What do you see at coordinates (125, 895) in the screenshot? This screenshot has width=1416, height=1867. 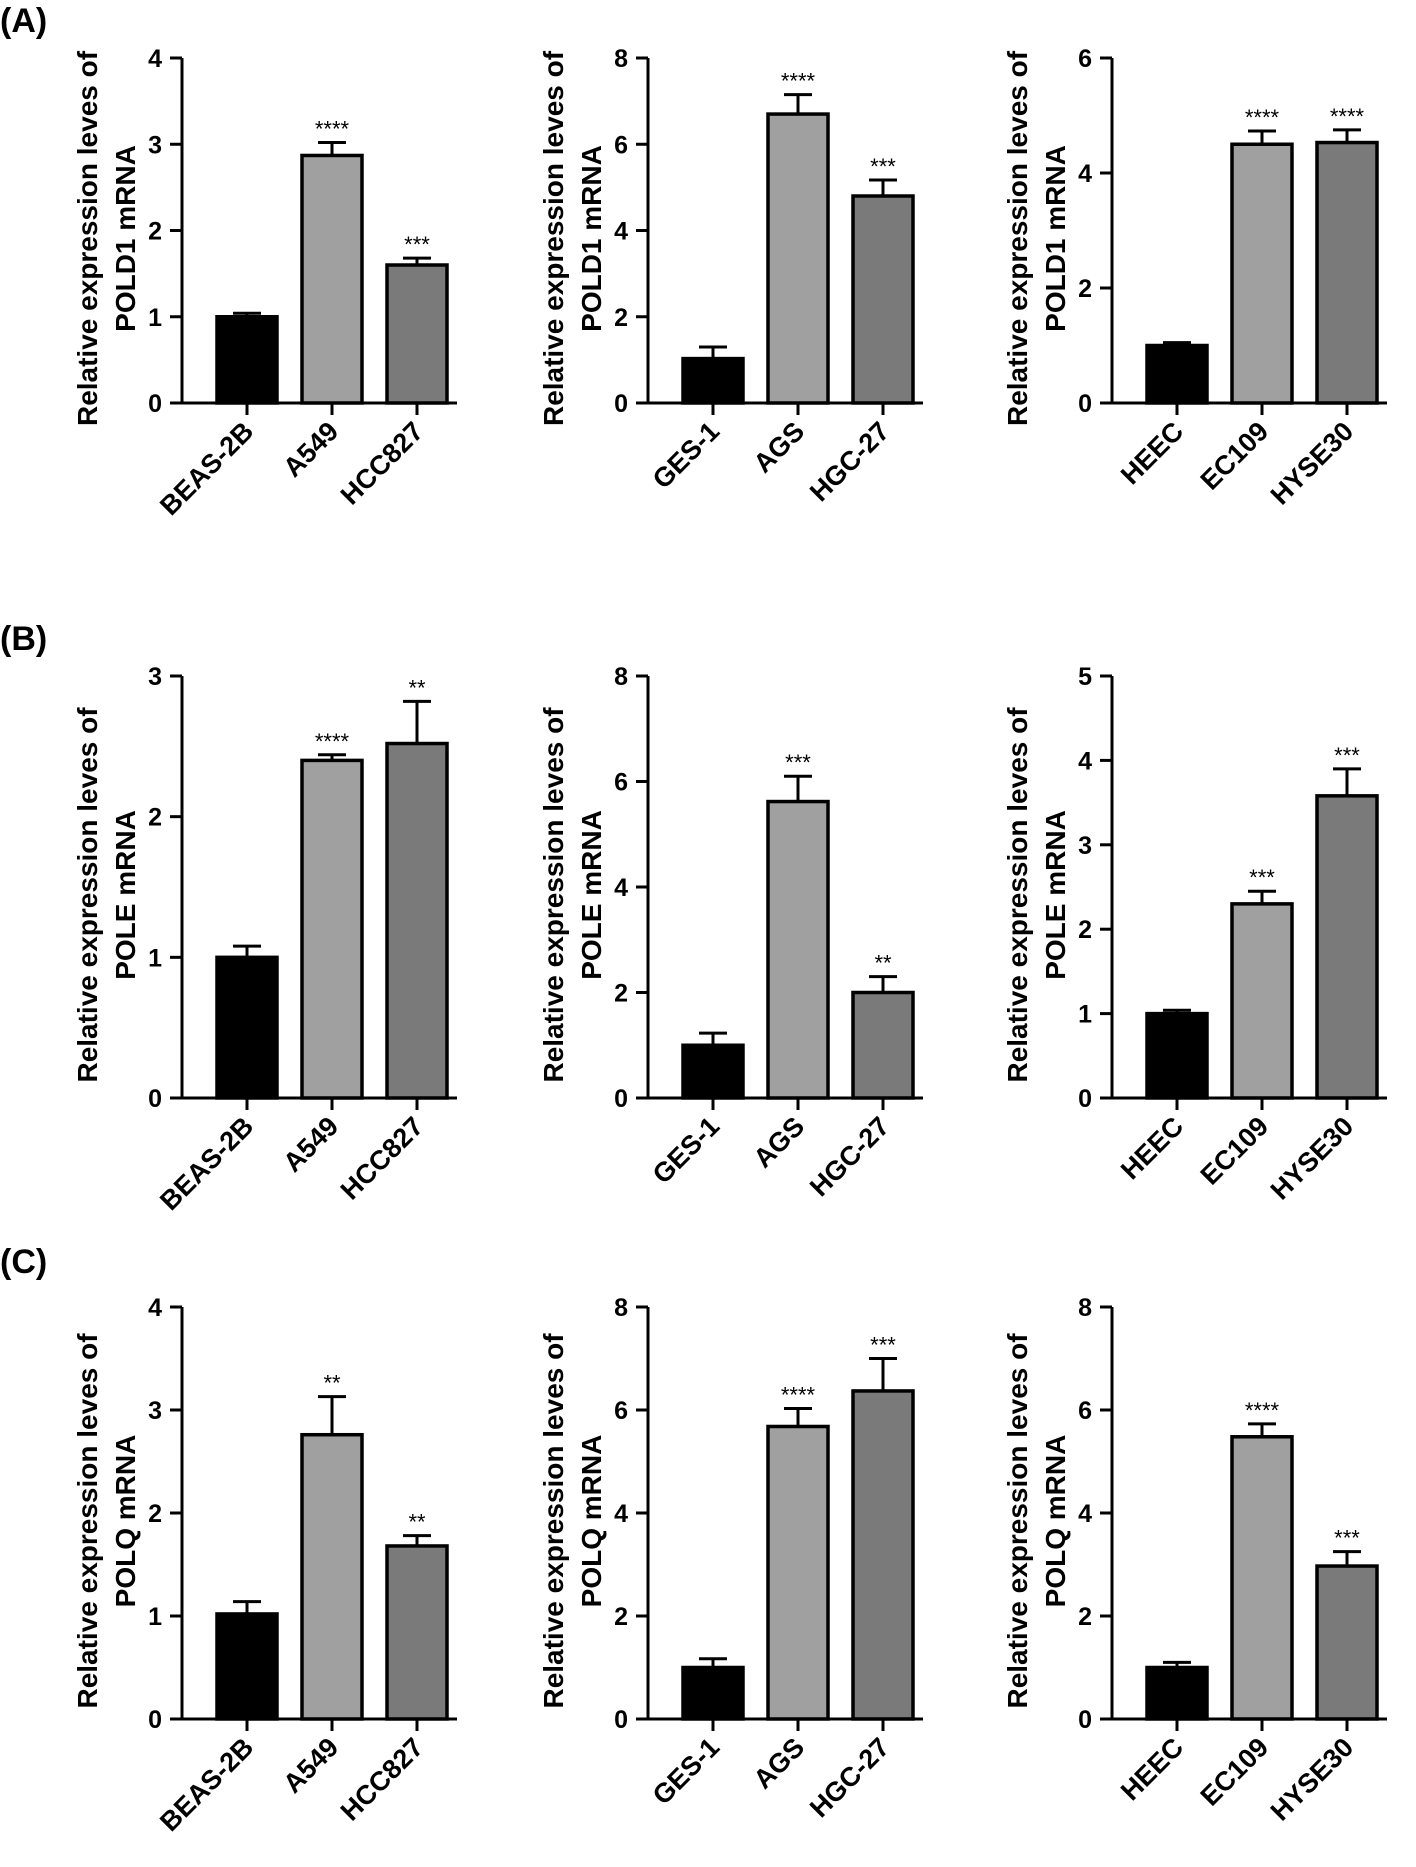 I see `y-axis-label-line2: POLE mRNA` at bounding box center [125, 895].